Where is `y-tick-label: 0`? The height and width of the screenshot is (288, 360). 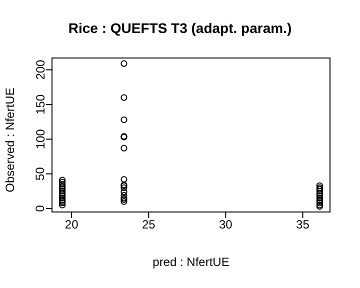
y-tick-label: 0 is located at coordinates (40, 208).